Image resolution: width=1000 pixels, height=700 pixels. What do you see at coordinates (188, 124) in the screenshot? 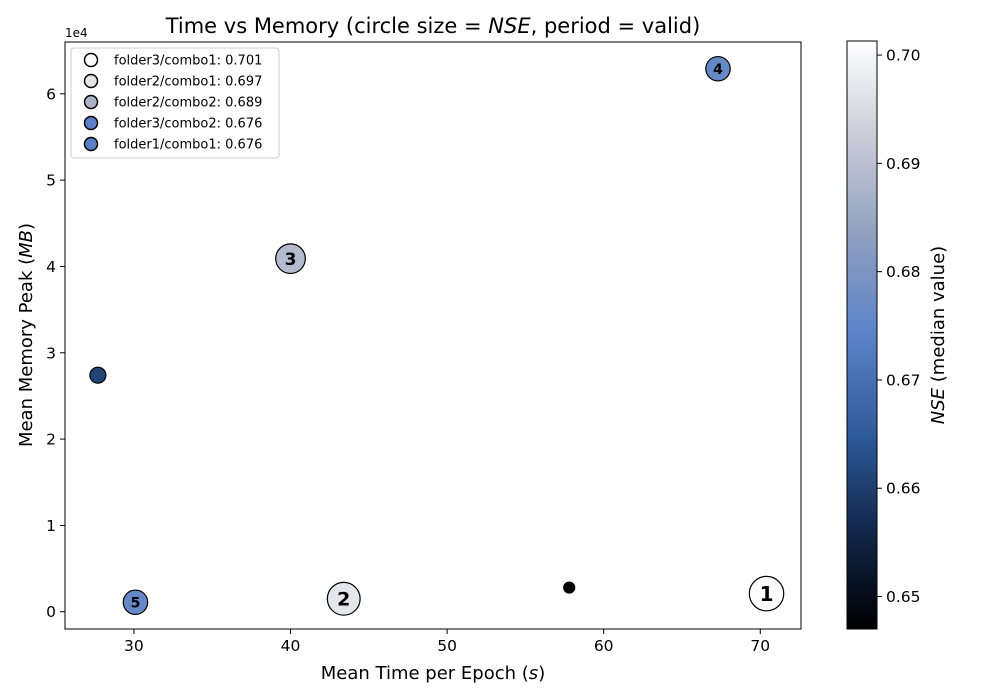
I see `legend-label: folder3/combo2: 0.676` at bounding box center [188, 124].